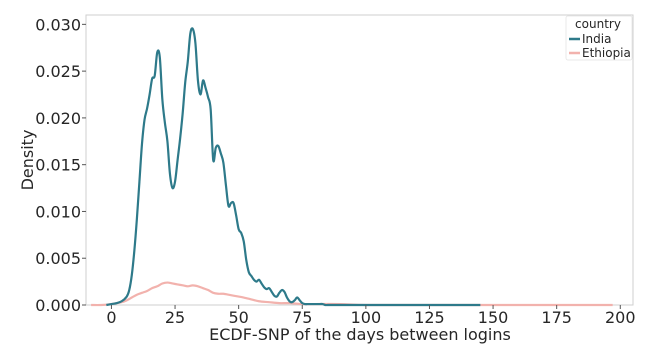 Image resolution: width=646 pixels, height=347 pixels. Describe the element at coordinates (366, 317) in the screenshot. I see `x-tick-label: 100` at that location.